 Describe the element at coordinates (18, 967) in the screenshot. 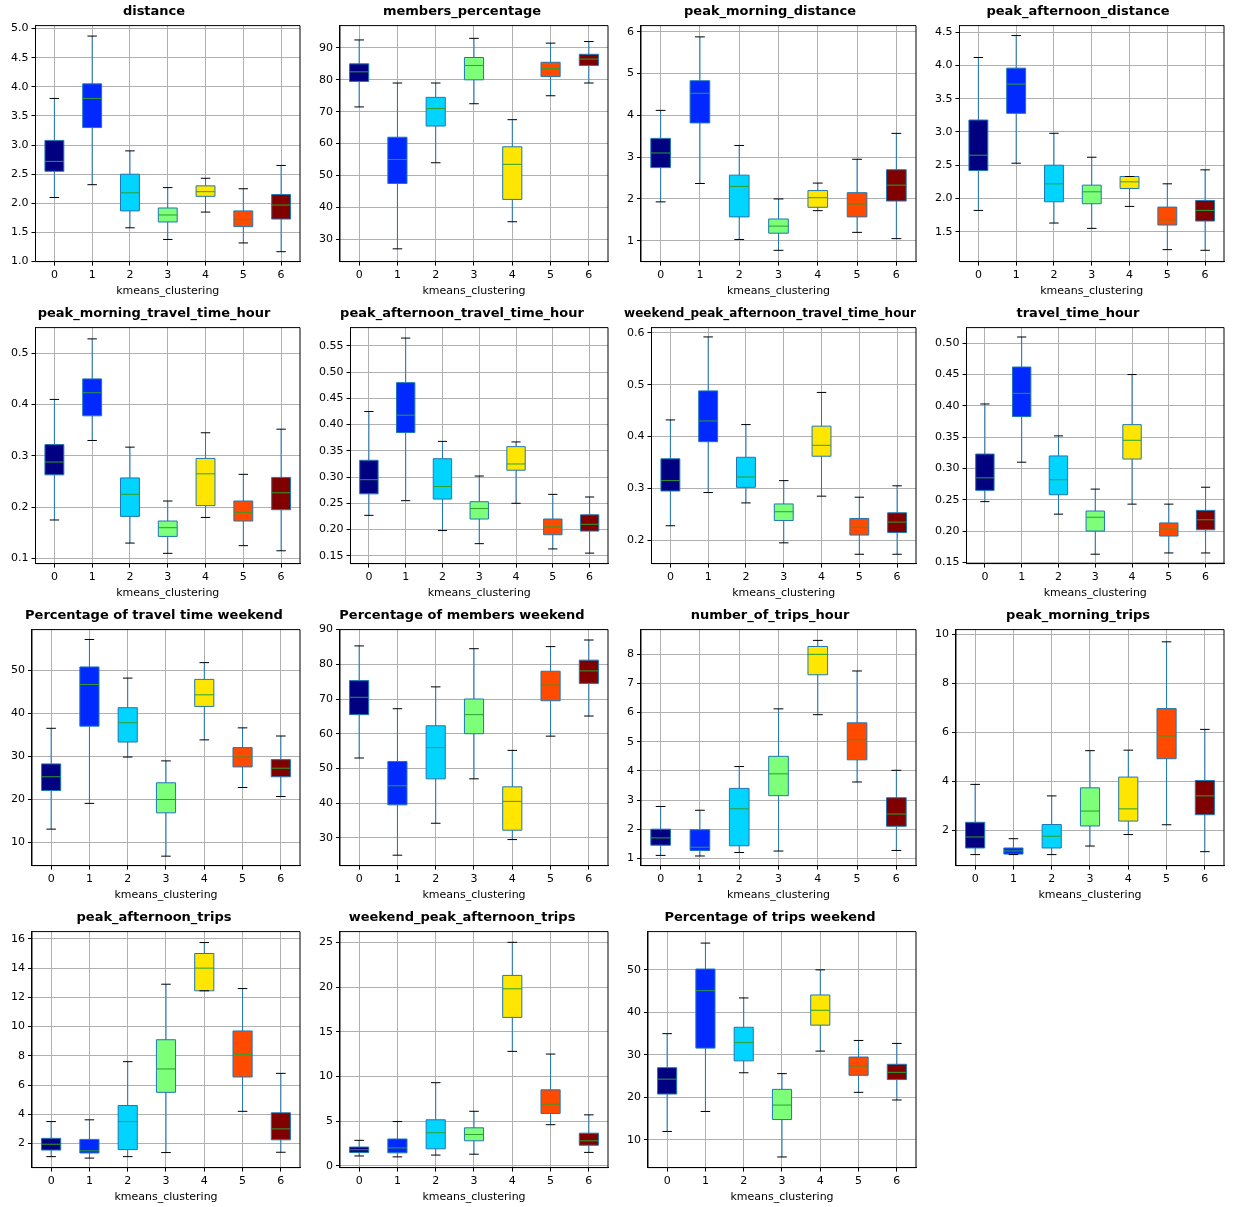

I see `y-tick-label: 14` at that location.